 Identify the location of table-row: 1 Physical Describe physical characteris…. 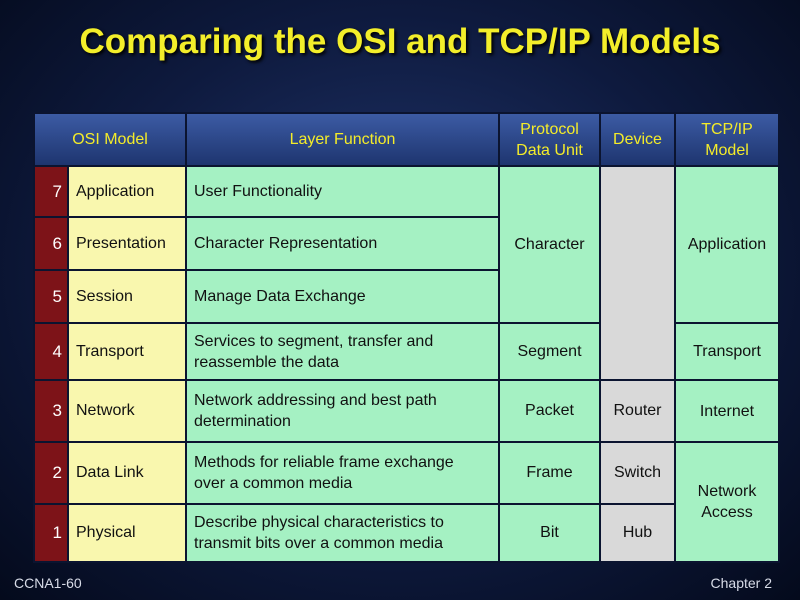
(406, 533).